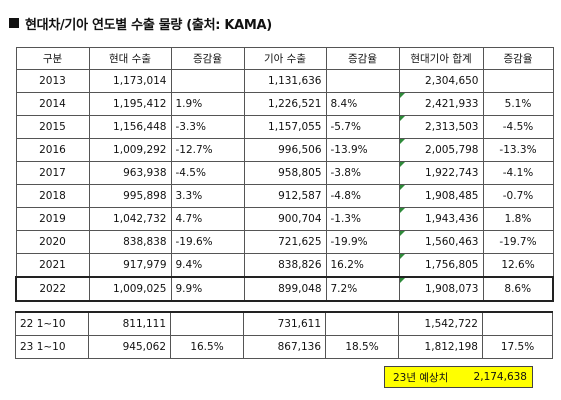  I want to click on forecast-value: 2,174,638, so click(500, 377).